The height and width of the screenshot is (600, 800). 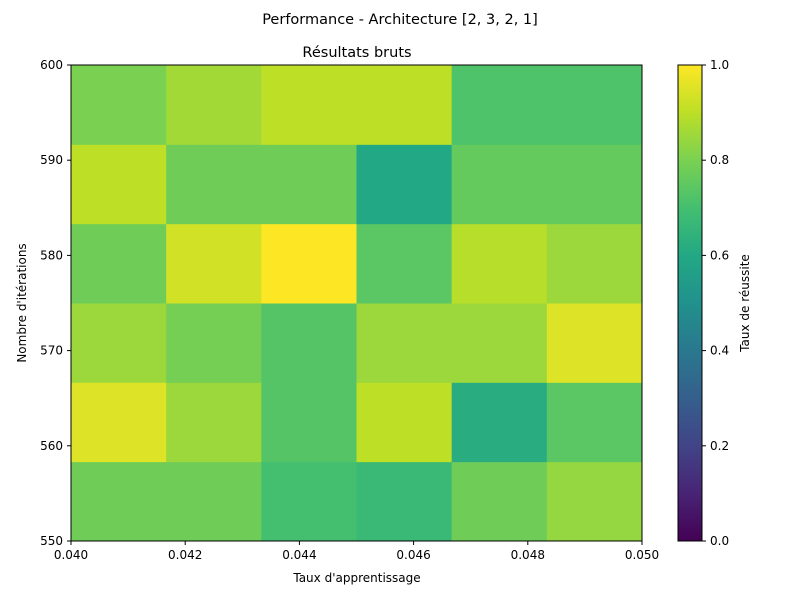 What do you see at coordinates (528, 555) in the screenshot?
I see `x-tick-label: 0.048` at bounding box center [528, 555].